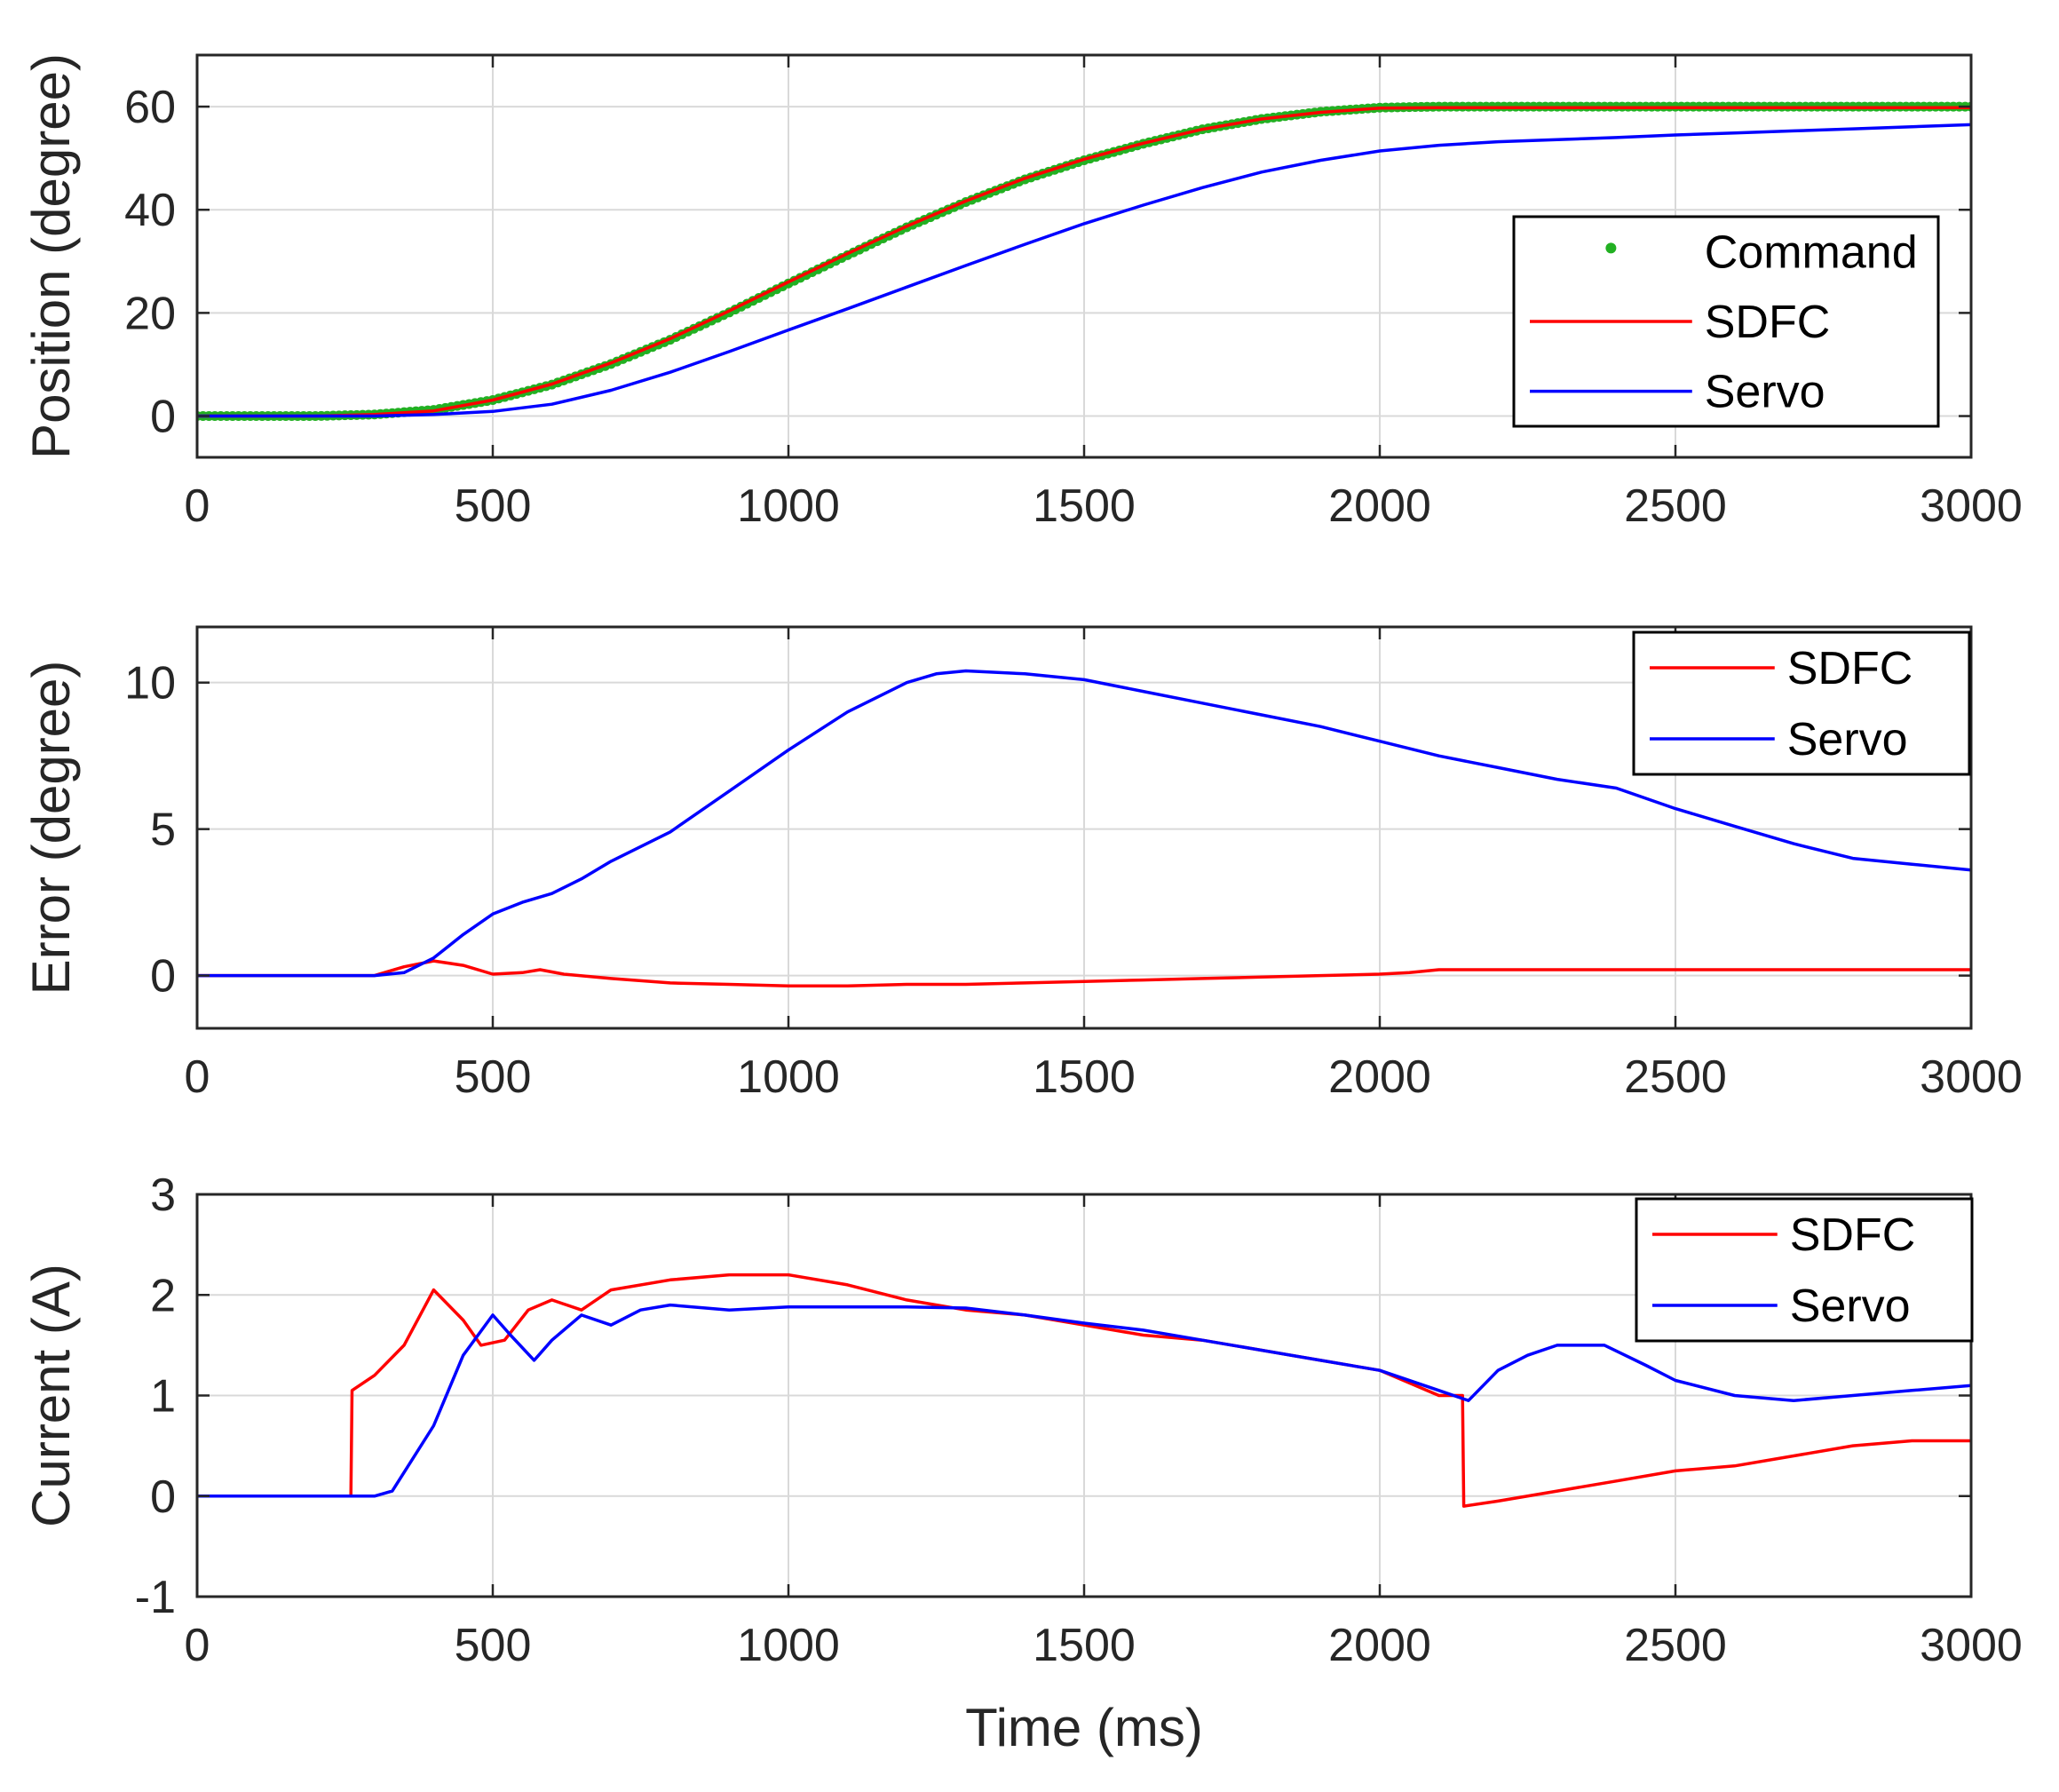 The width and height of the screenshot is (2059, 1792). Describe the element at coordinates (163, 1295) in the screenshot. I see `y-tick-label: 2` at that location.